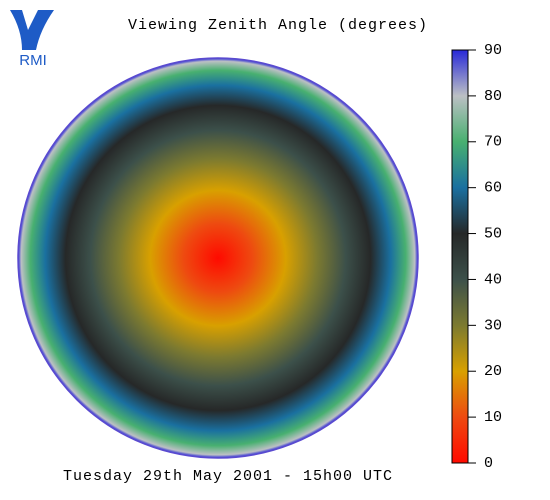 Image resolution: width=550 pixels, height=500 pixels. I want to click on colorbar-tick-label: 10, so click(493, 417).